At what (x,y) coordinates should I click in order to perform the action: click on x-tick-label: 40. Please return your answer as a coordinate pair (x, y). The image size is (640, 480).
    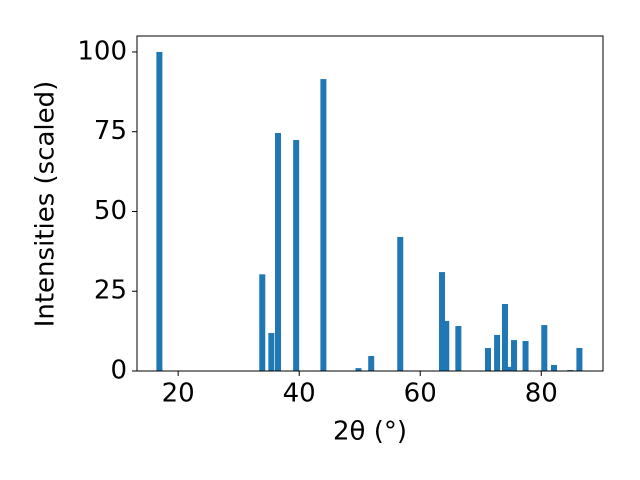
    Looking at the image, I should click on (299, 394).